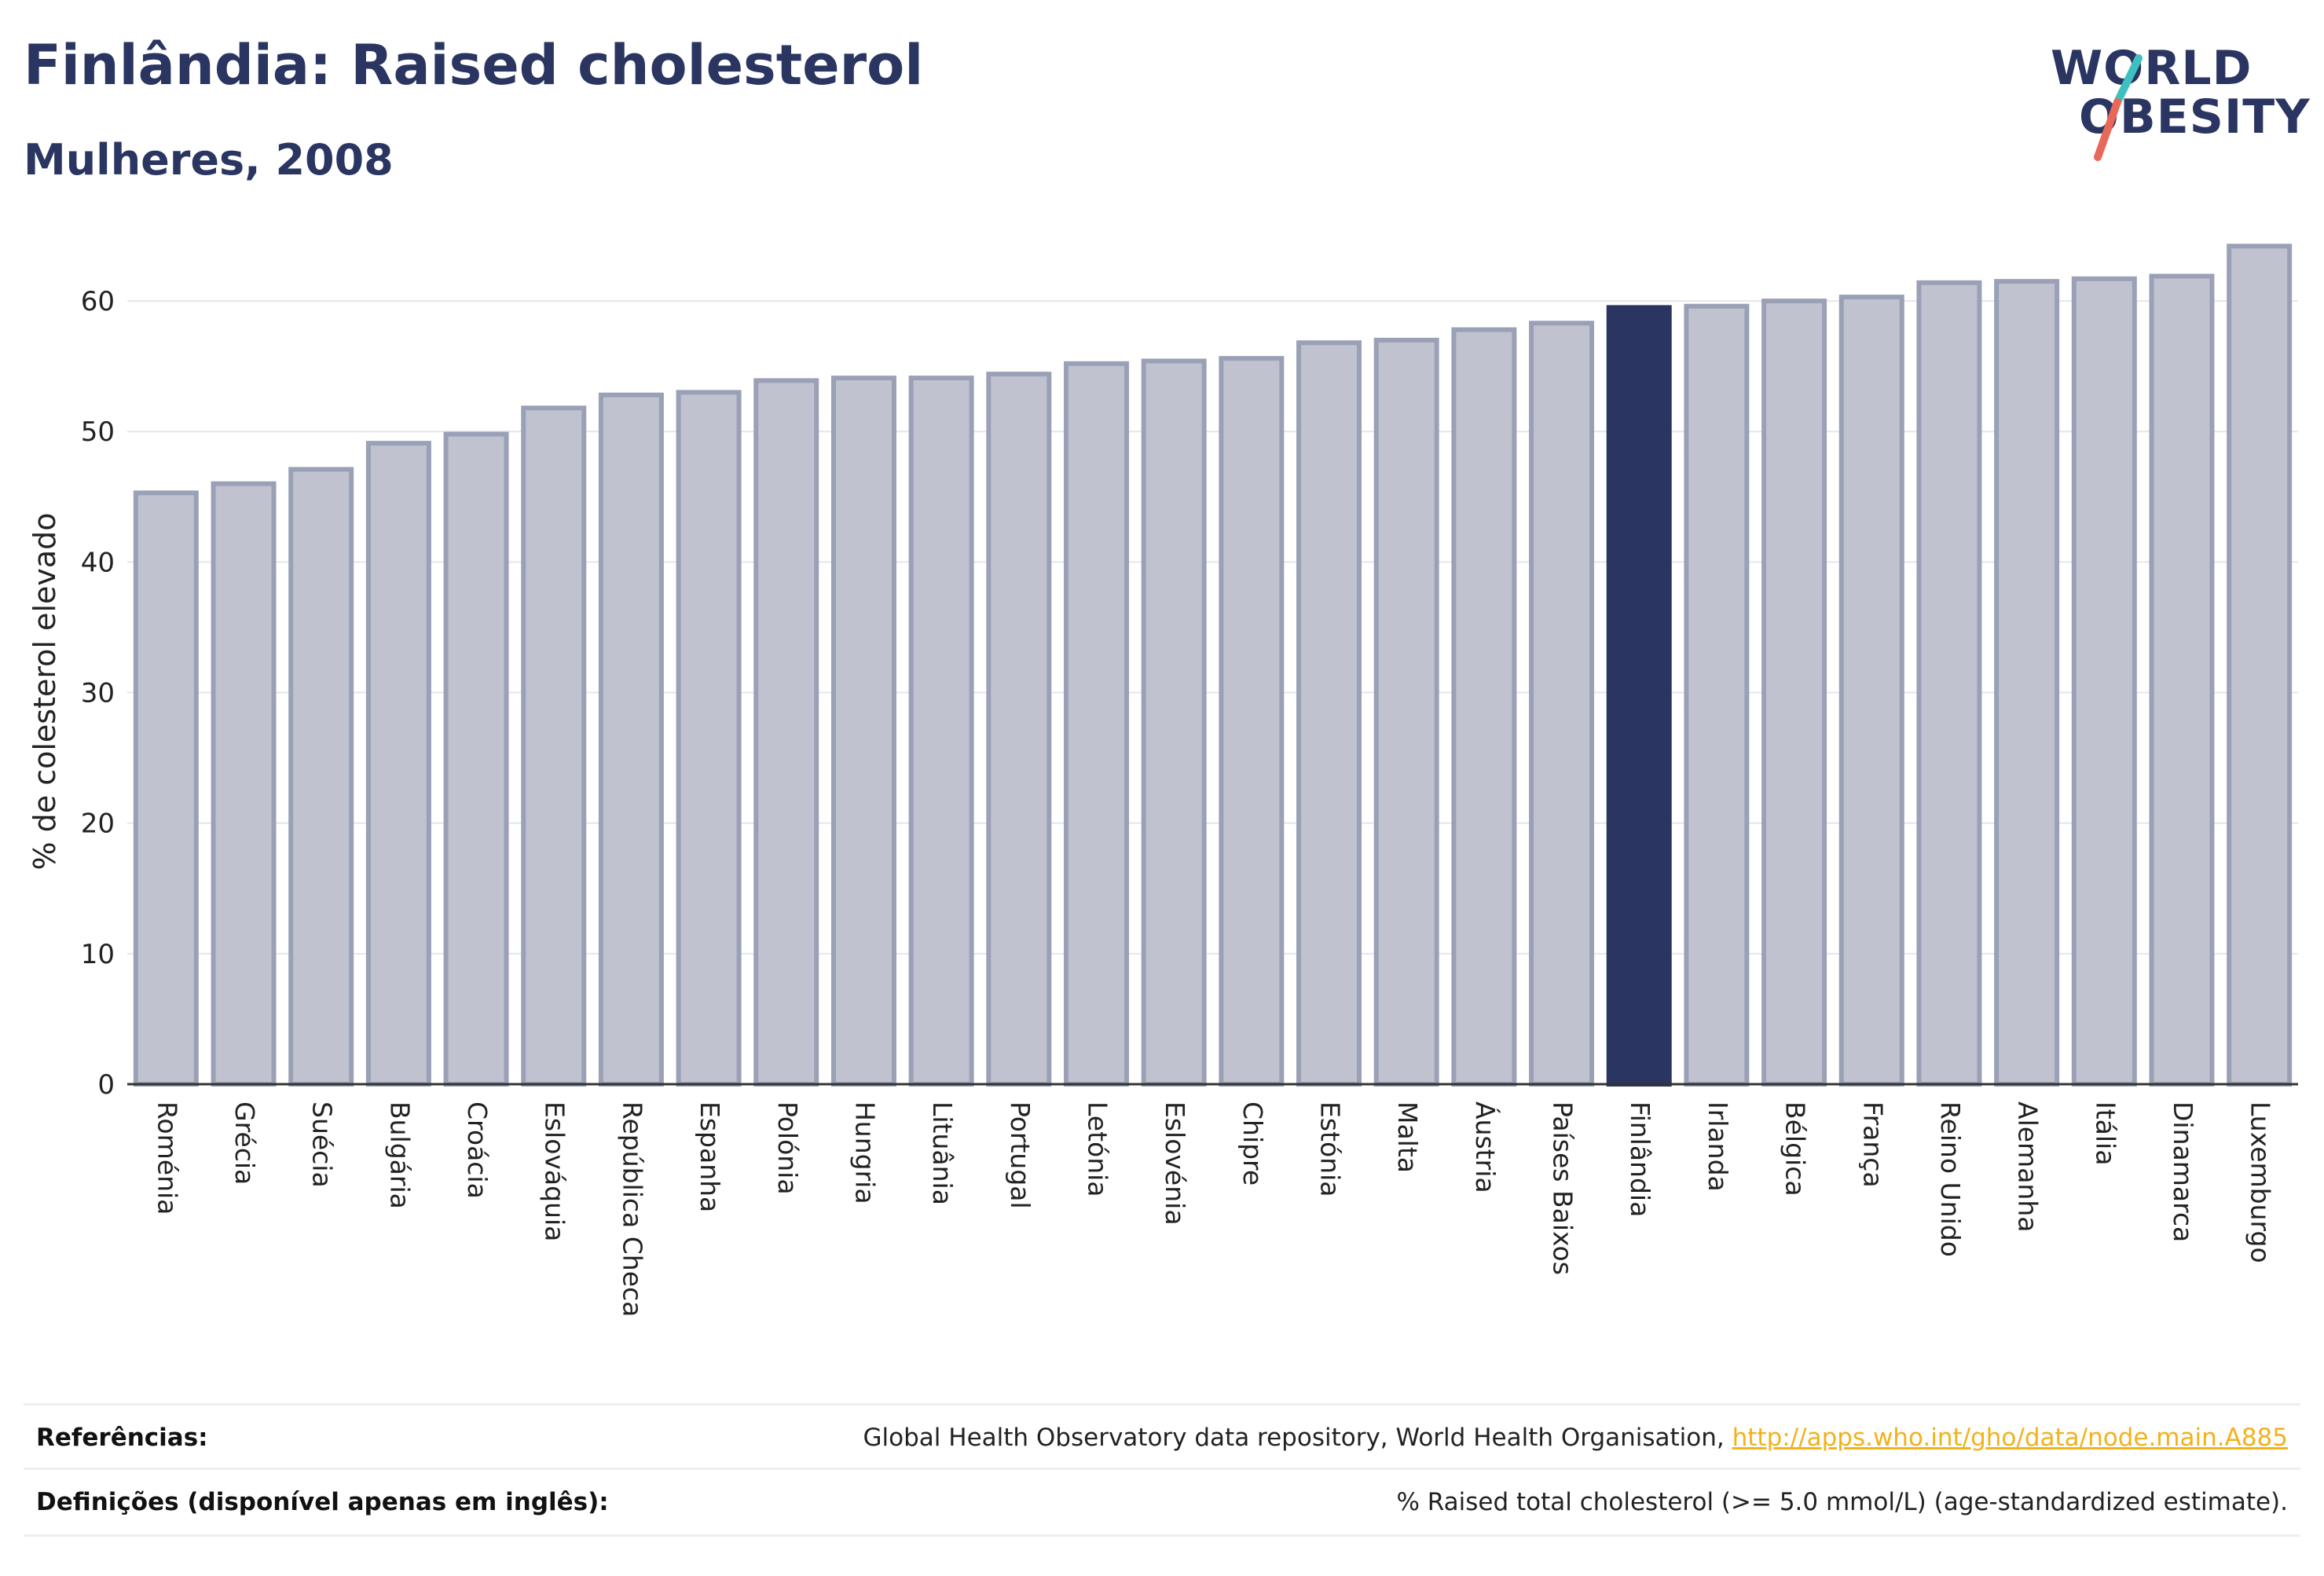  What do you see at coordinates (710, 1156) in the screenshot?
I see `x-tick-label: Espanha` at bounding box center [710, 1156].